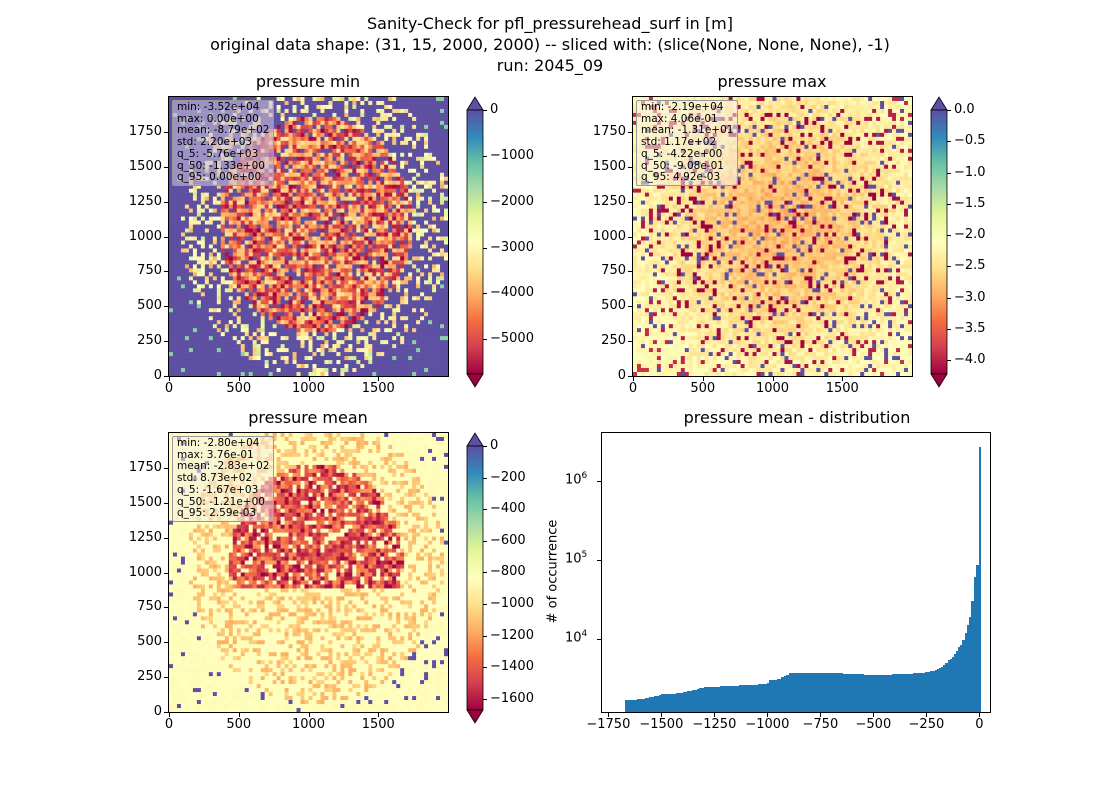  Describe the element at coordinates (485, 340) in the screenshot. I see `colorbar-tick-mark` at that location.